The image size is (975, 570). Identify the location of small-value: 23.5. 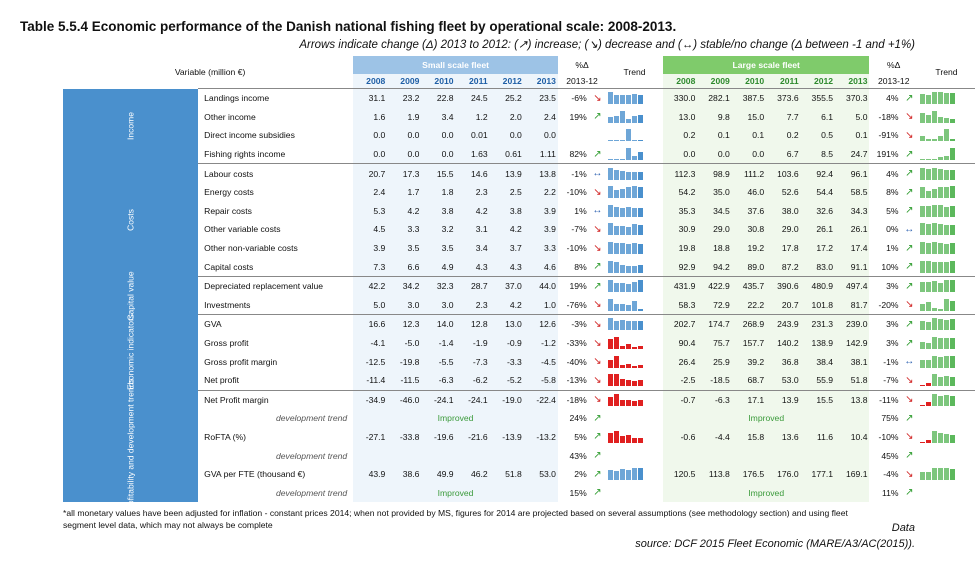
(540, 97).